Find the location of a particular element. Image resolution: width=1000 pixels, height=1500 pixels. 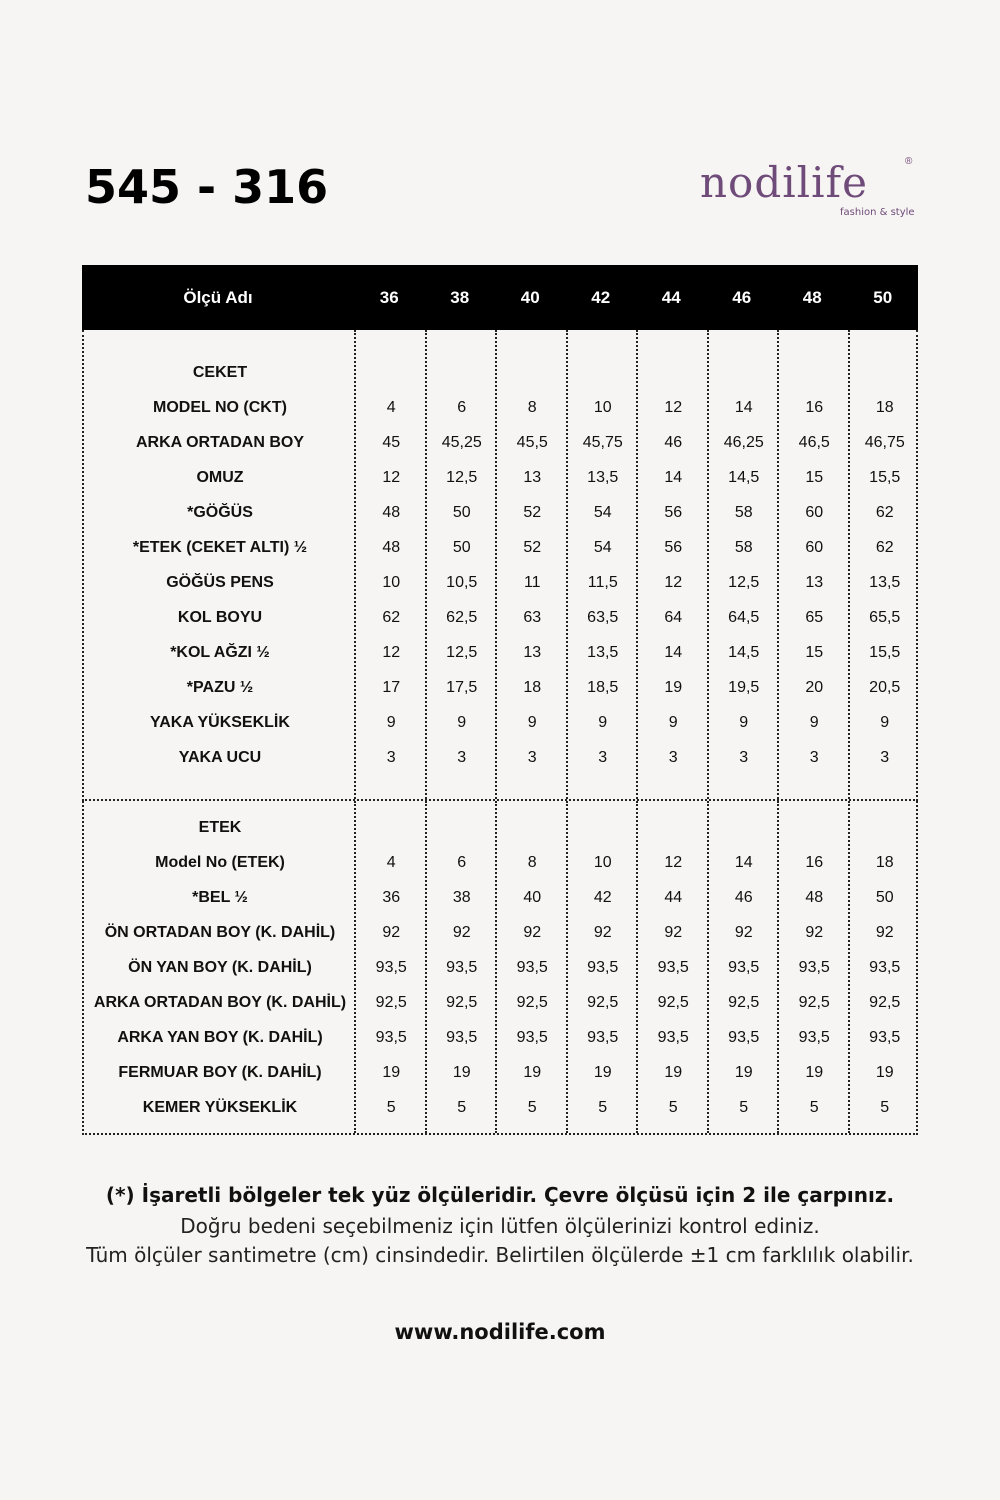

header-label: Ölçü Adı is located at coordinates (218, 297).